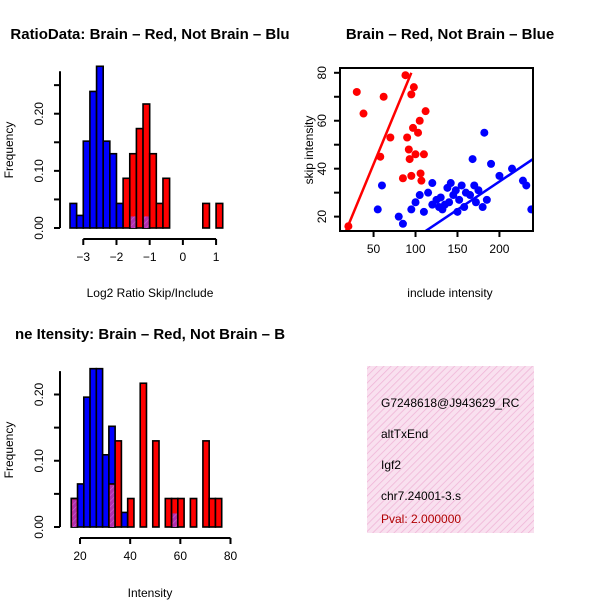  I want to click on scatter-x-tick-label: 100, so click(416, 249).